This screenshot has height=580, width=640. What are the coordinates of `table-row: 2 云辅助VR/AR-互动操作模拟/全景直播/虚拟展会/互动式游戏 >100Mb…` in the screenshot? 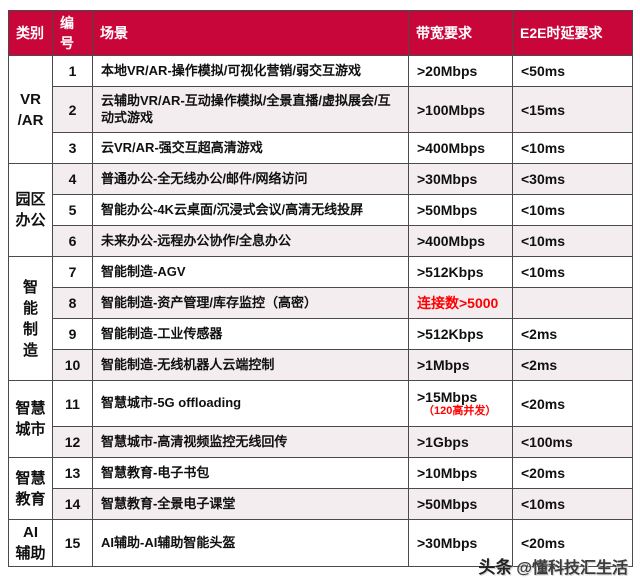 It's located at (320, 109).